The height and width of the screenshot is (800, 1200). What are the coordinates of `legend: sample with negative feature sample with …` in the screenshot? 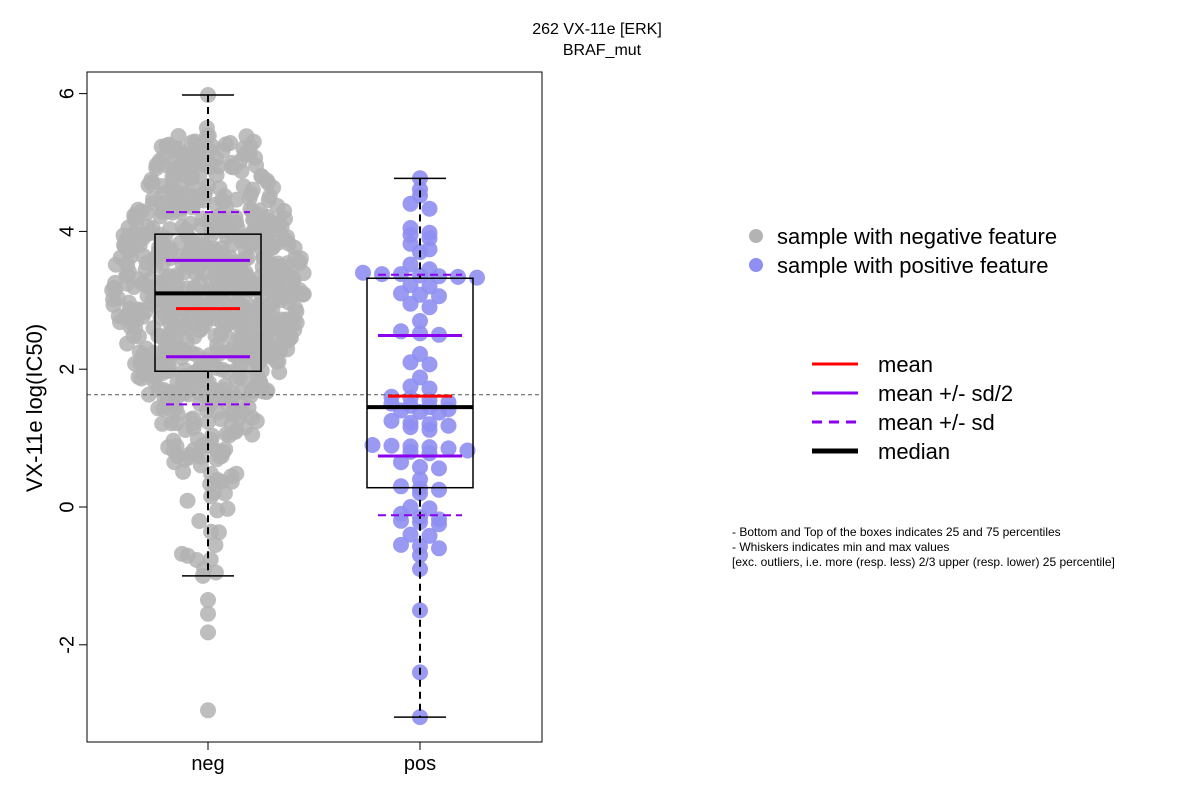 It's located at (903, 344).